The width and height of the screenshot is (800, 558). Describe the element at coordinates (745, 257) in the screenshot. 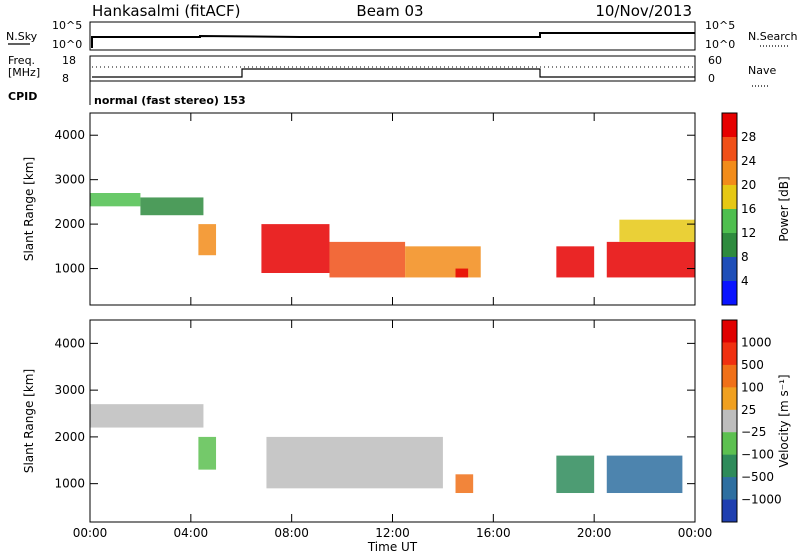

I see `colorbar-tick-label: 8` at that location.